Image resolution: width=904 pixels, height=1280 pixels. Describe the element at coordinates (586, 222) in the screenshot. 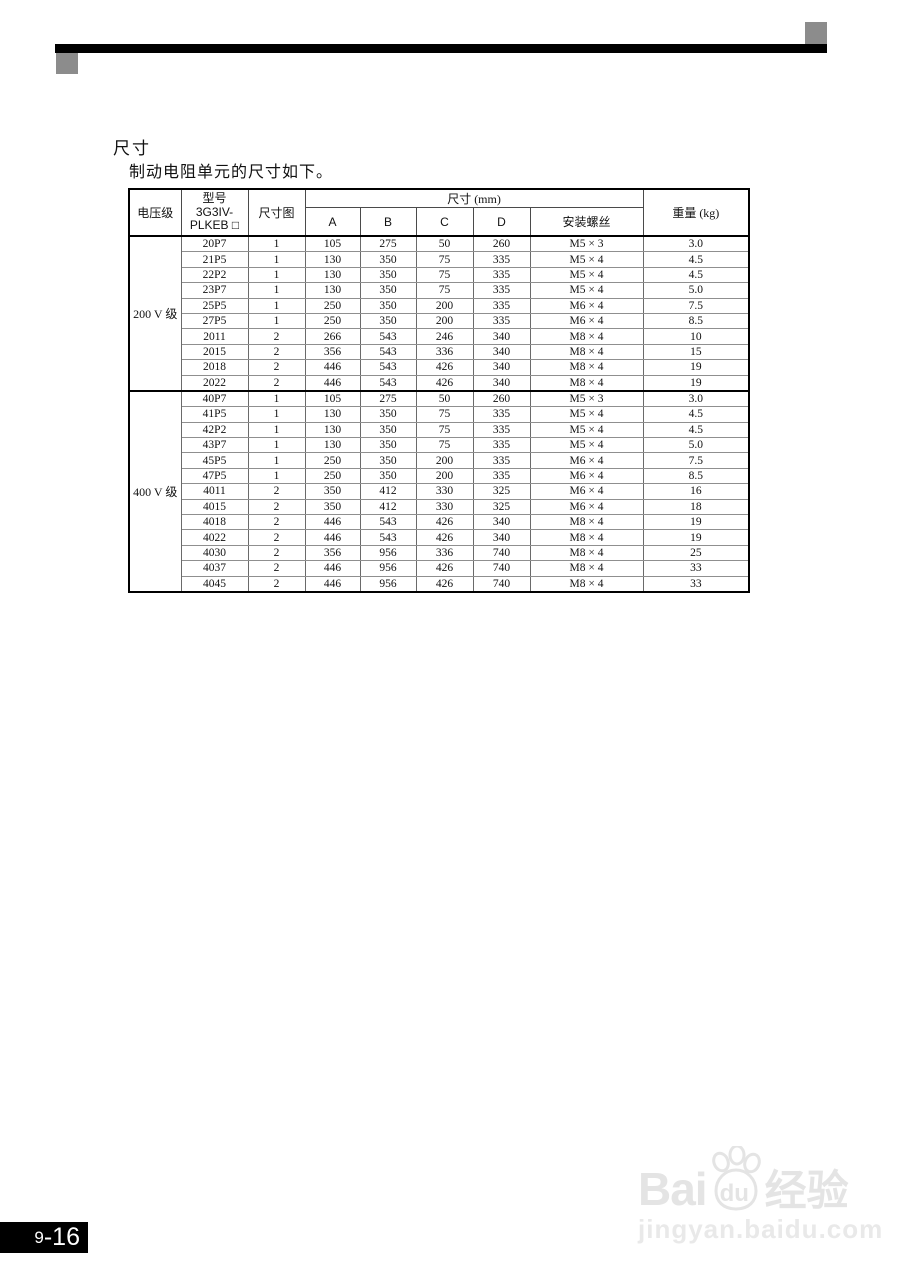

I see `header-screws: 安装螺丝` at that location.